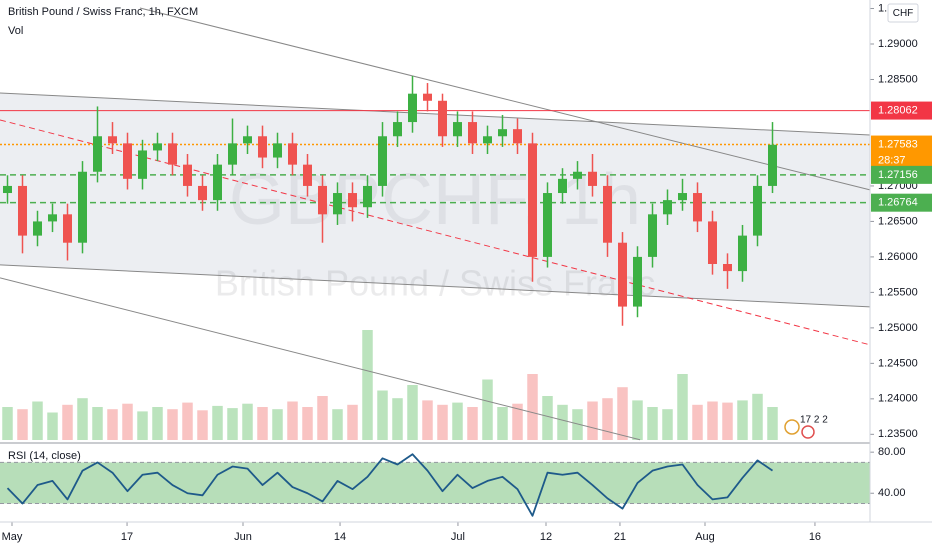 The height and width of the screenshot is (550, 932). What do you see at coordinates (898, 144) in the screenshot?
I see `price-level-label: 1.27583` at bounding box center [898, 144].